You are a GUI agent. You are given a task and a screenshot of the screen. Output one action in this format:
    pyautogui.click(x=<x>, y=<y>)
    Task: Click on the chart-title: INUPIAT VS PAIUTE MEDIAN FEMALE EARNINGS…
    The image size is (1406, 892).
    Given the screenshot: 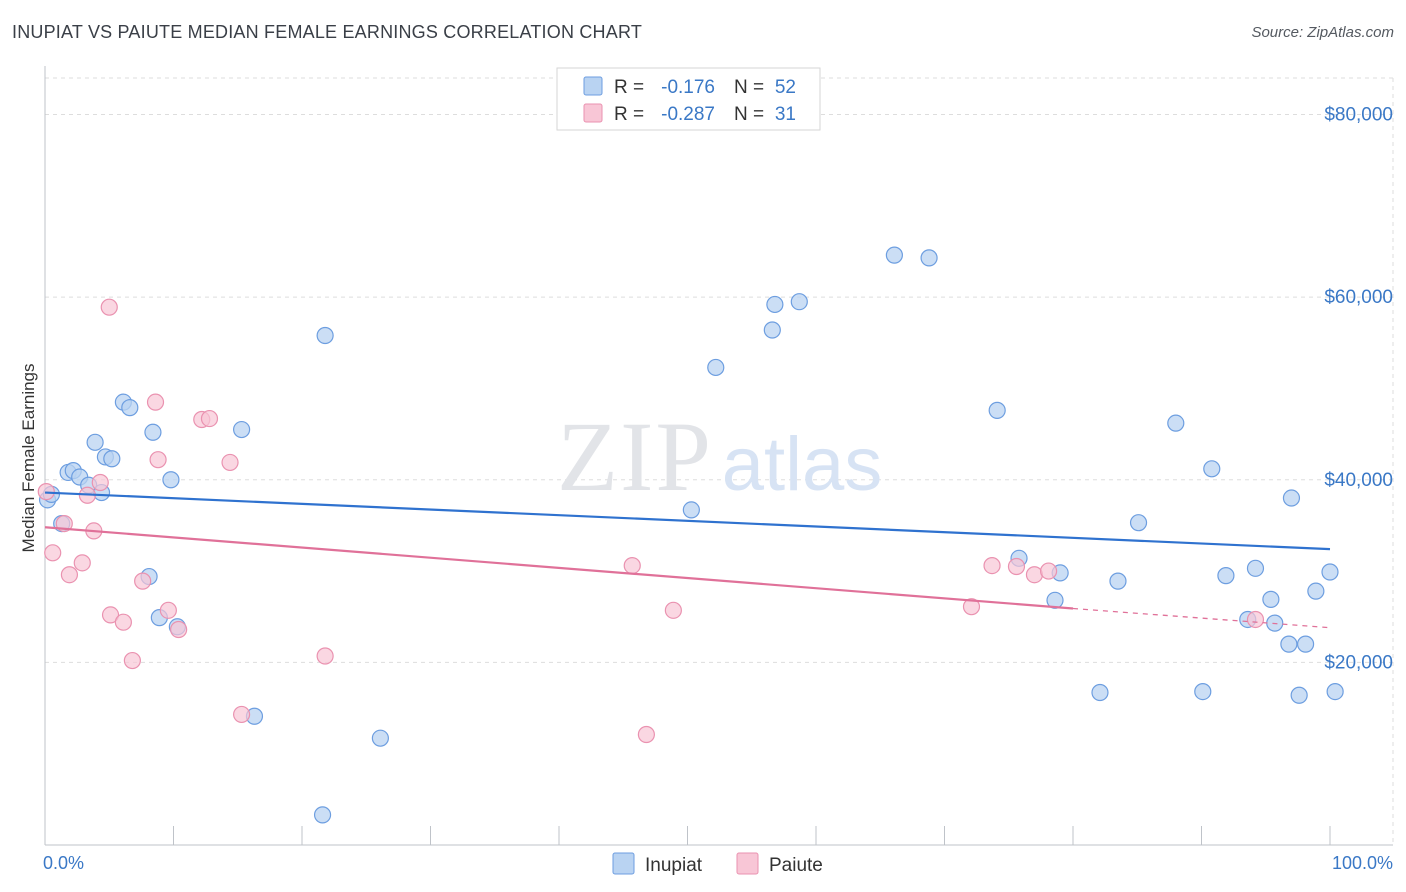 What is the action you would take?
    pyautogui.click(x=327, y=32)
    